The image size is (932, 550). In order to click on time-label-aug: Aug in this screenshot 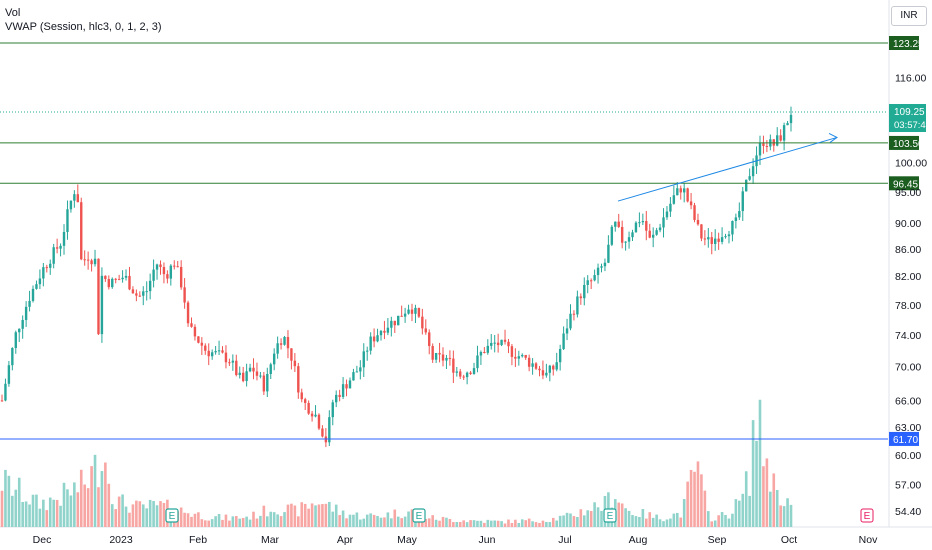, I will do `click(638, 540)`.